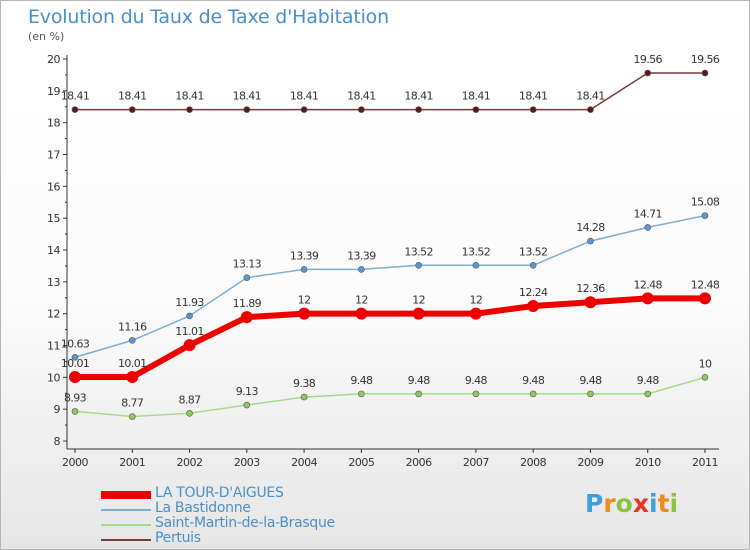 Image resolution: width=750 pixels, height=550 pixels. What do you see at coordinates (705, 202) in the screenshot?
I see `data-label: 15.08` at bounding box center [705, 202].